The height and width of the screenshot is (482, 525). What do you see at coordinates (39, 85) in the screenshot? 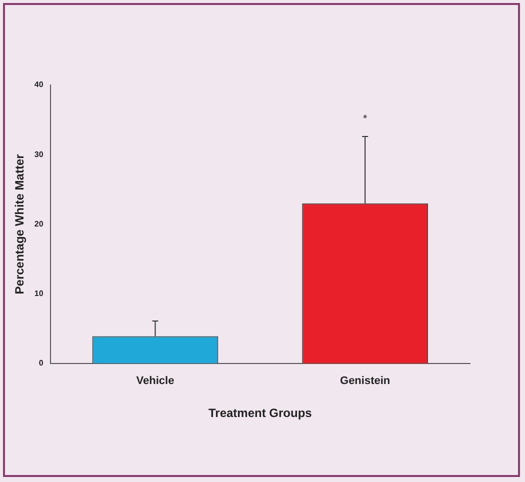
I see `y-tick-label: 40` at bounding box center [39, 85].